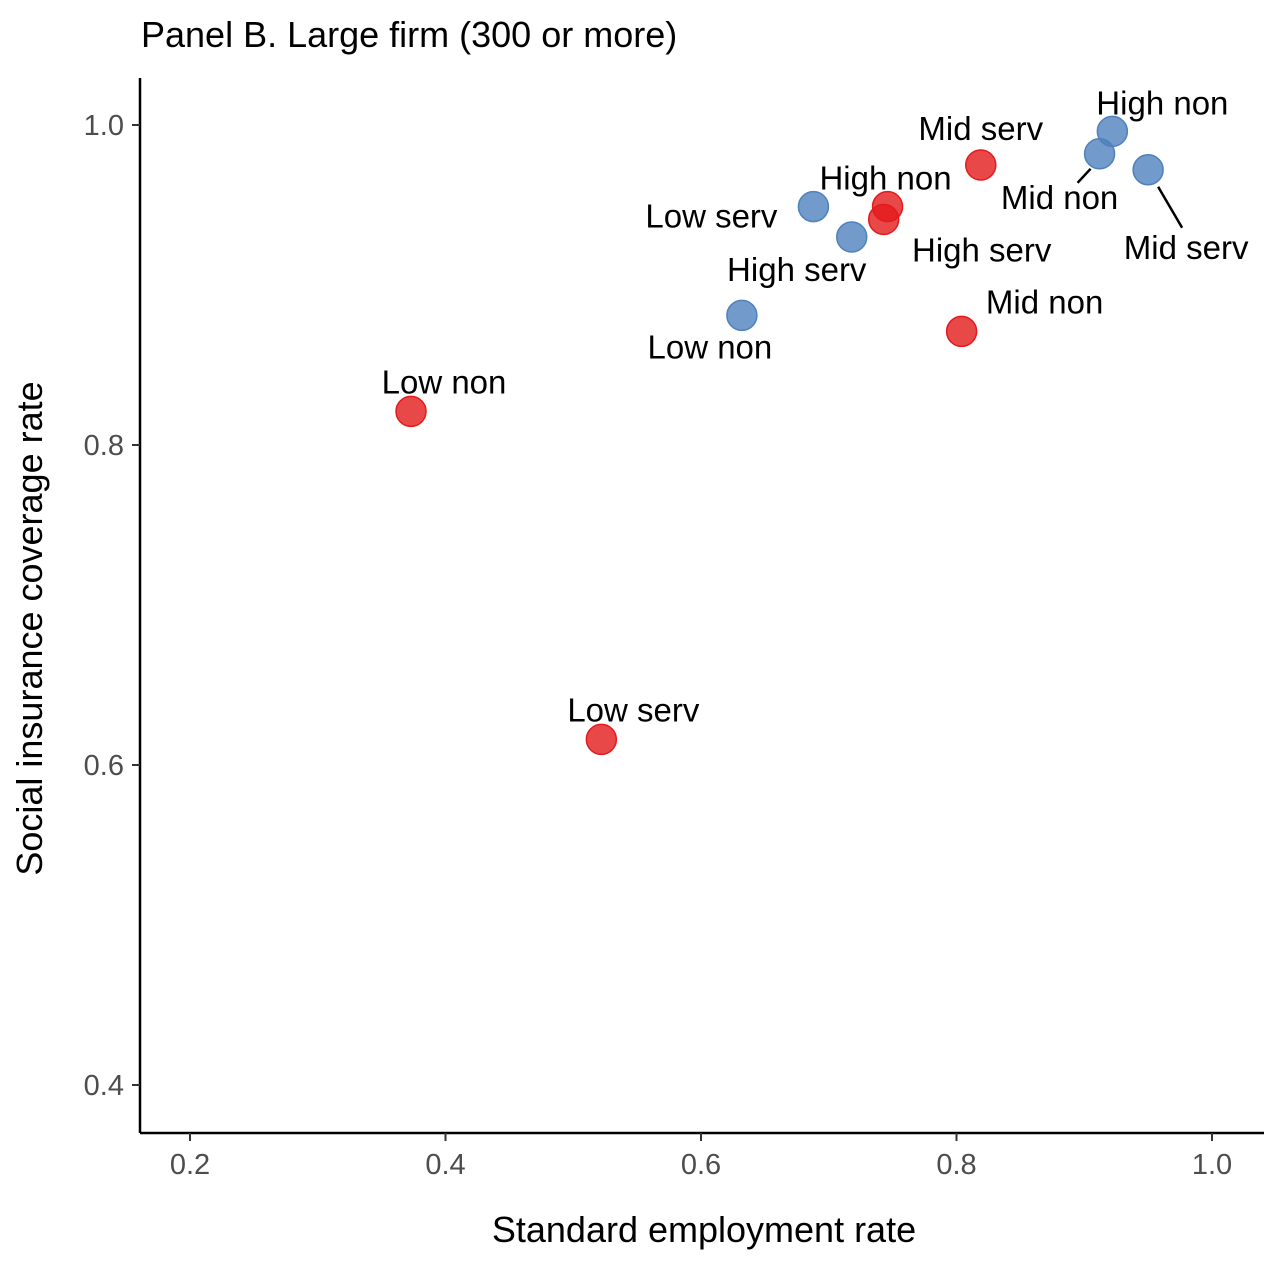 The width and height of the screenshot is (1284, 1286). Describe the element at coordinates (1130, 198) in the screenshot. I see `leader-lines` at that location.